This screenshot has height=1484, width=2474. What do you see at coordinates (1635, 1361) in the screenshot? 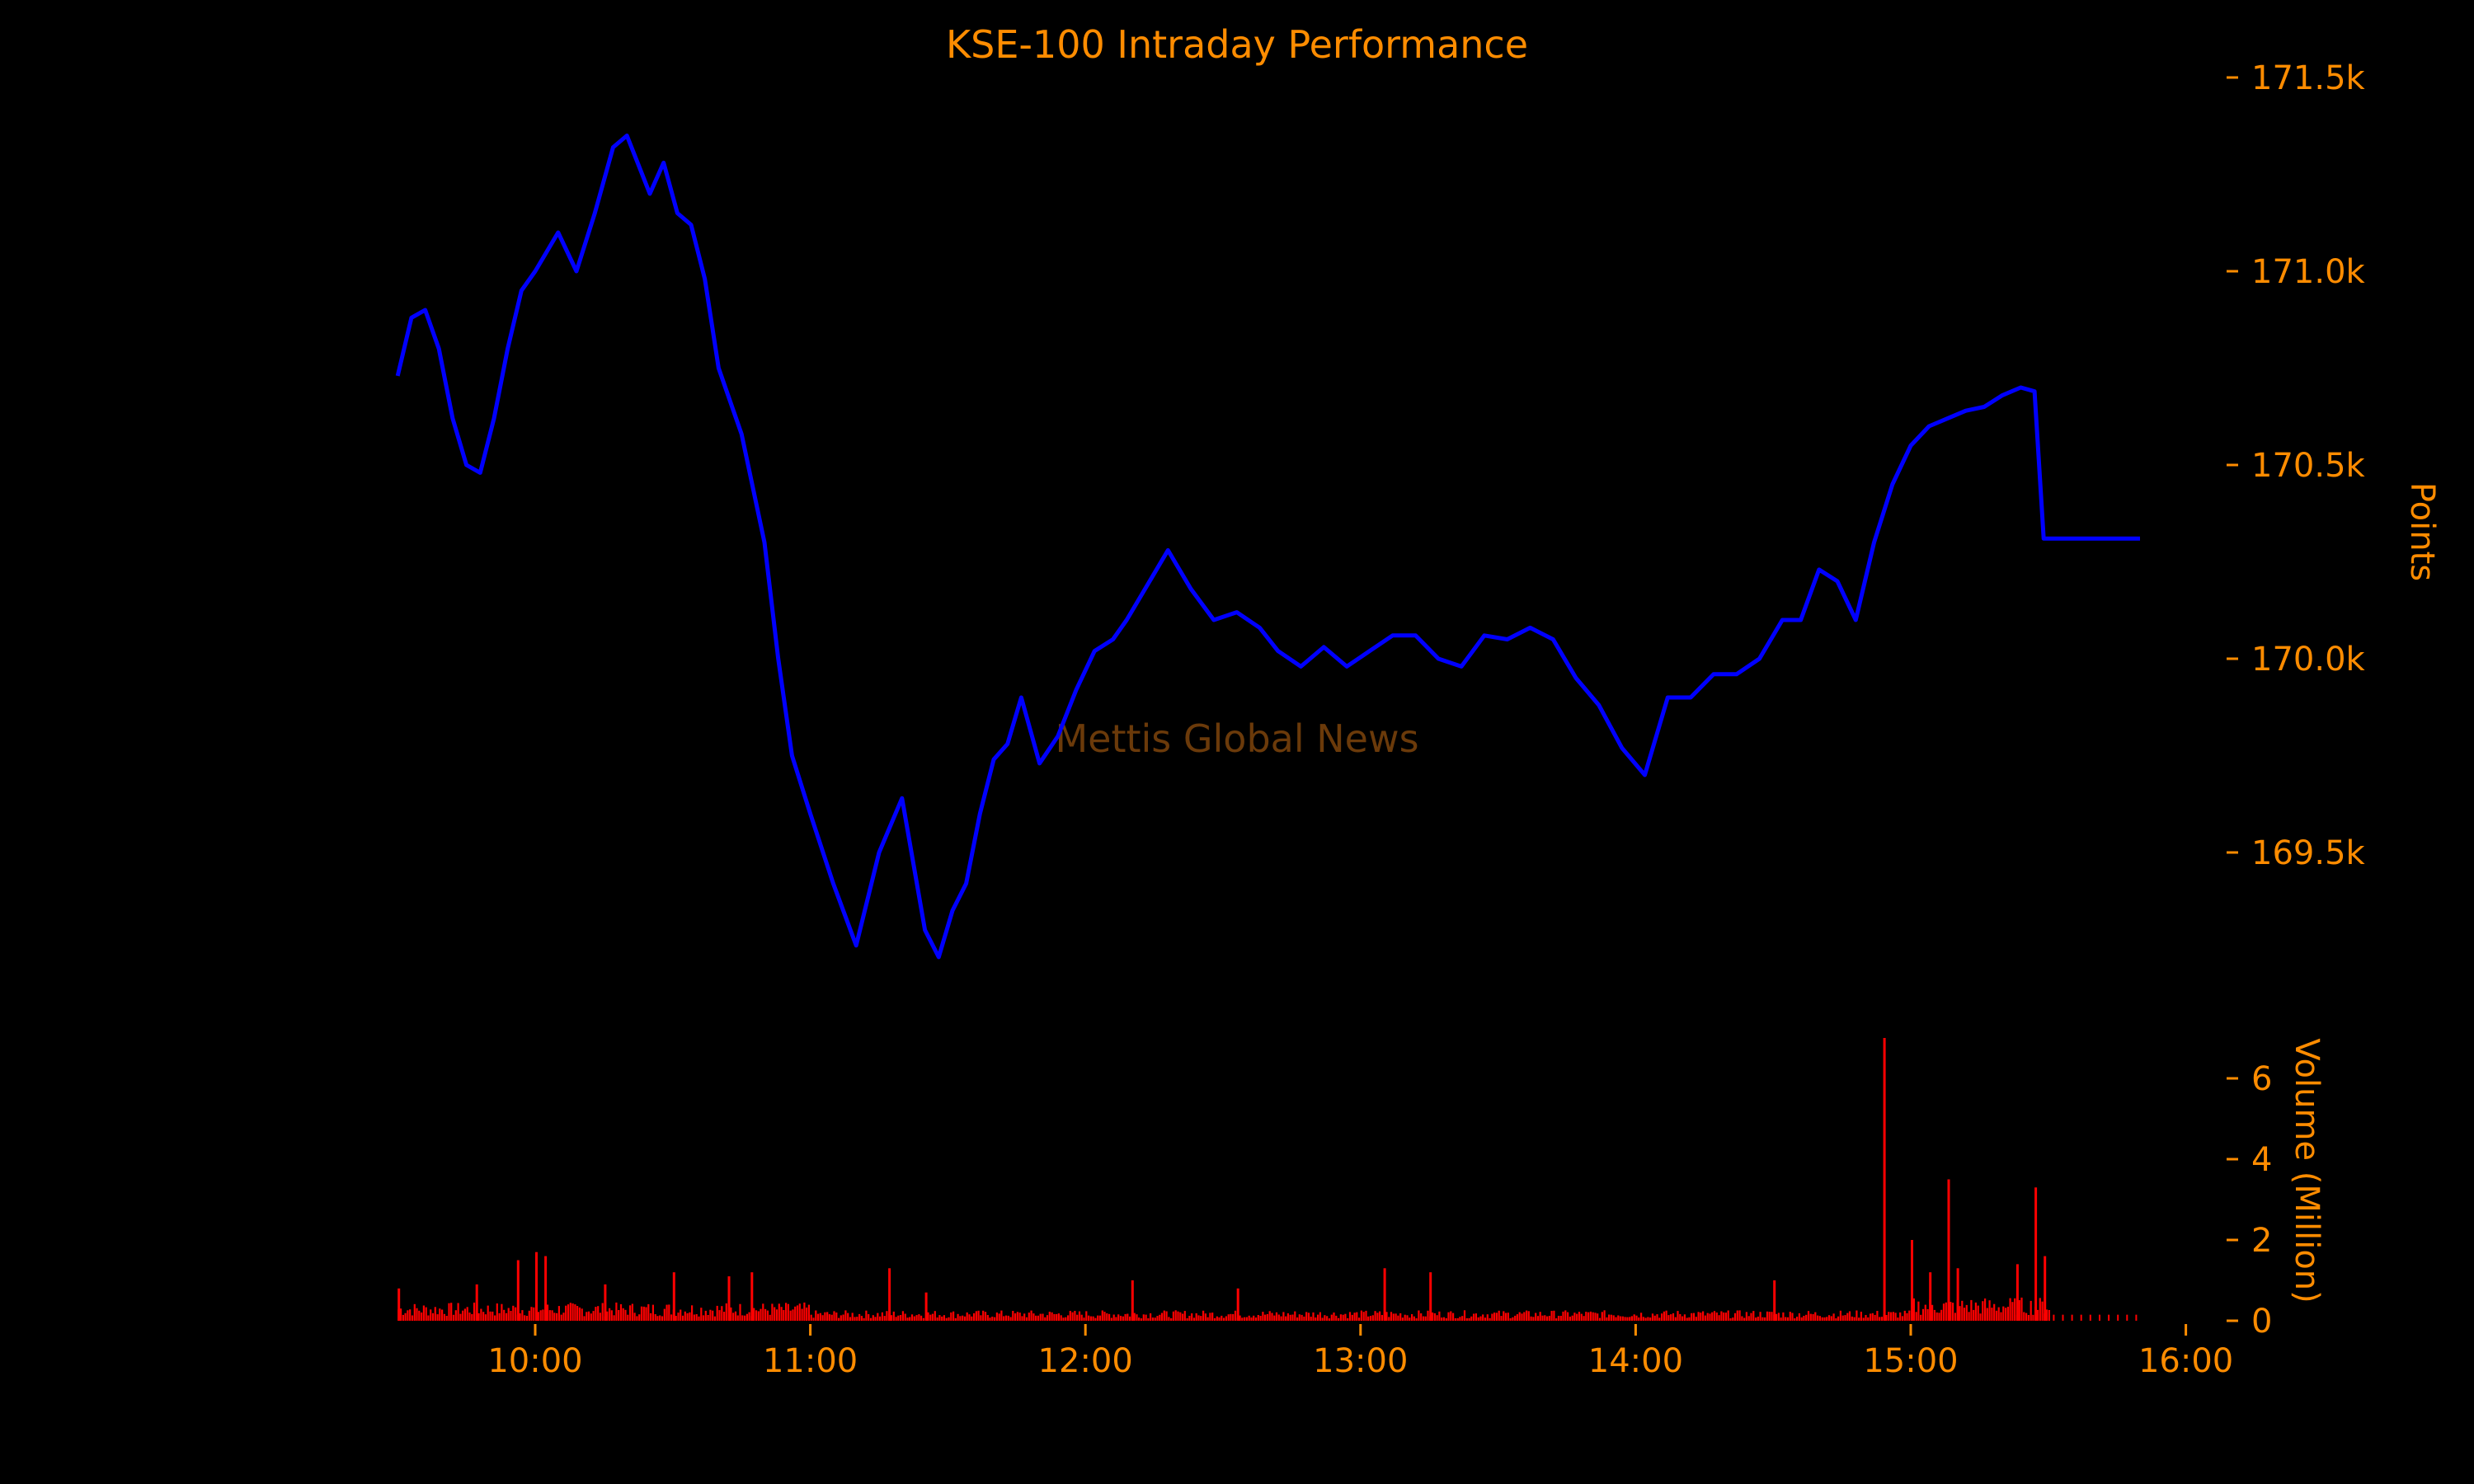
I see `time-tick-label: 14:00` at bounding box center [1635, 1361].